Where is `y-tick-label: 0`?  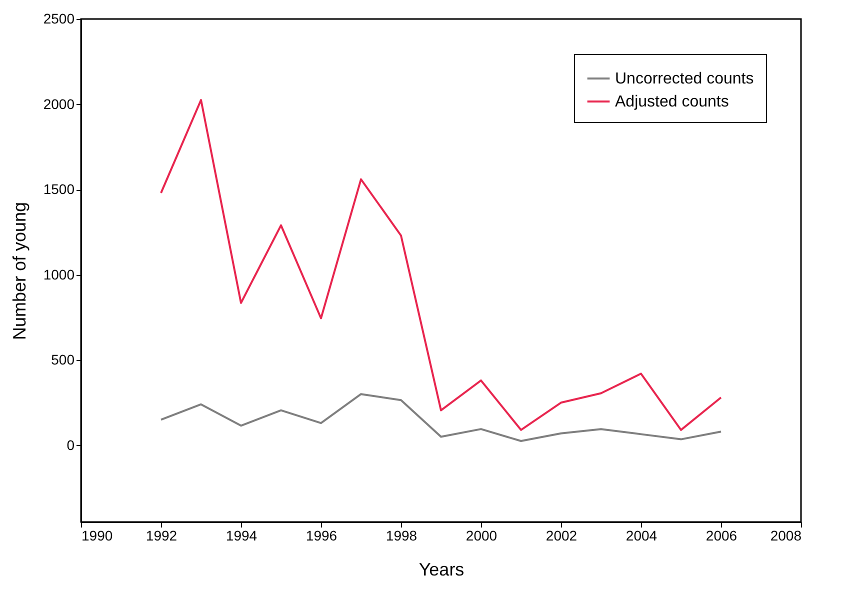
y-tick-label: 0 is located at coordinates (70, 444).